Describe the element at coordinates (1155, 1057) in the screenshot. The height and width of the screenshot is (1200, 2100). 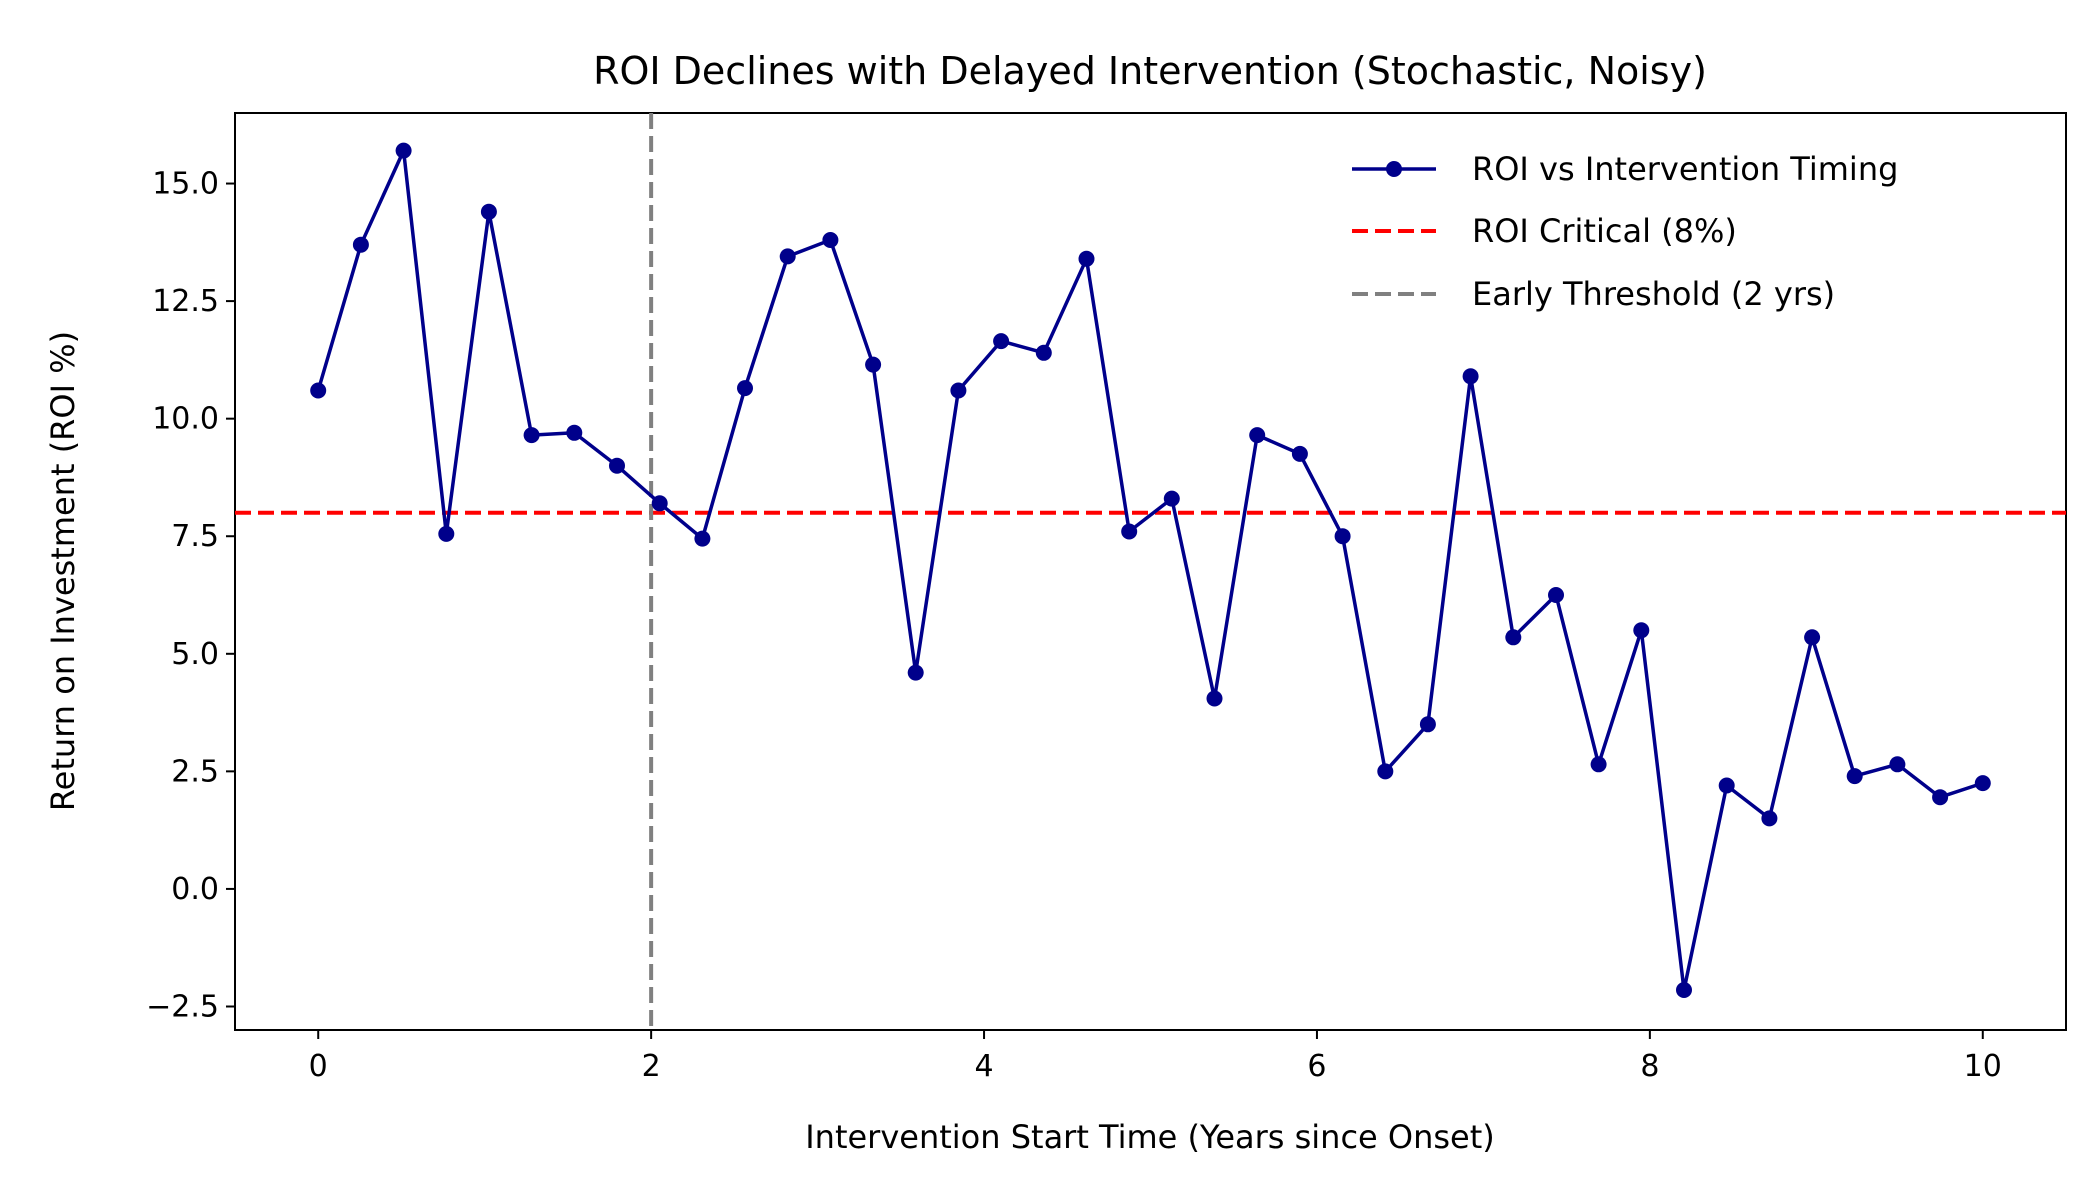
I see `x-axis: 0 2 4 6 8 10` at that location.